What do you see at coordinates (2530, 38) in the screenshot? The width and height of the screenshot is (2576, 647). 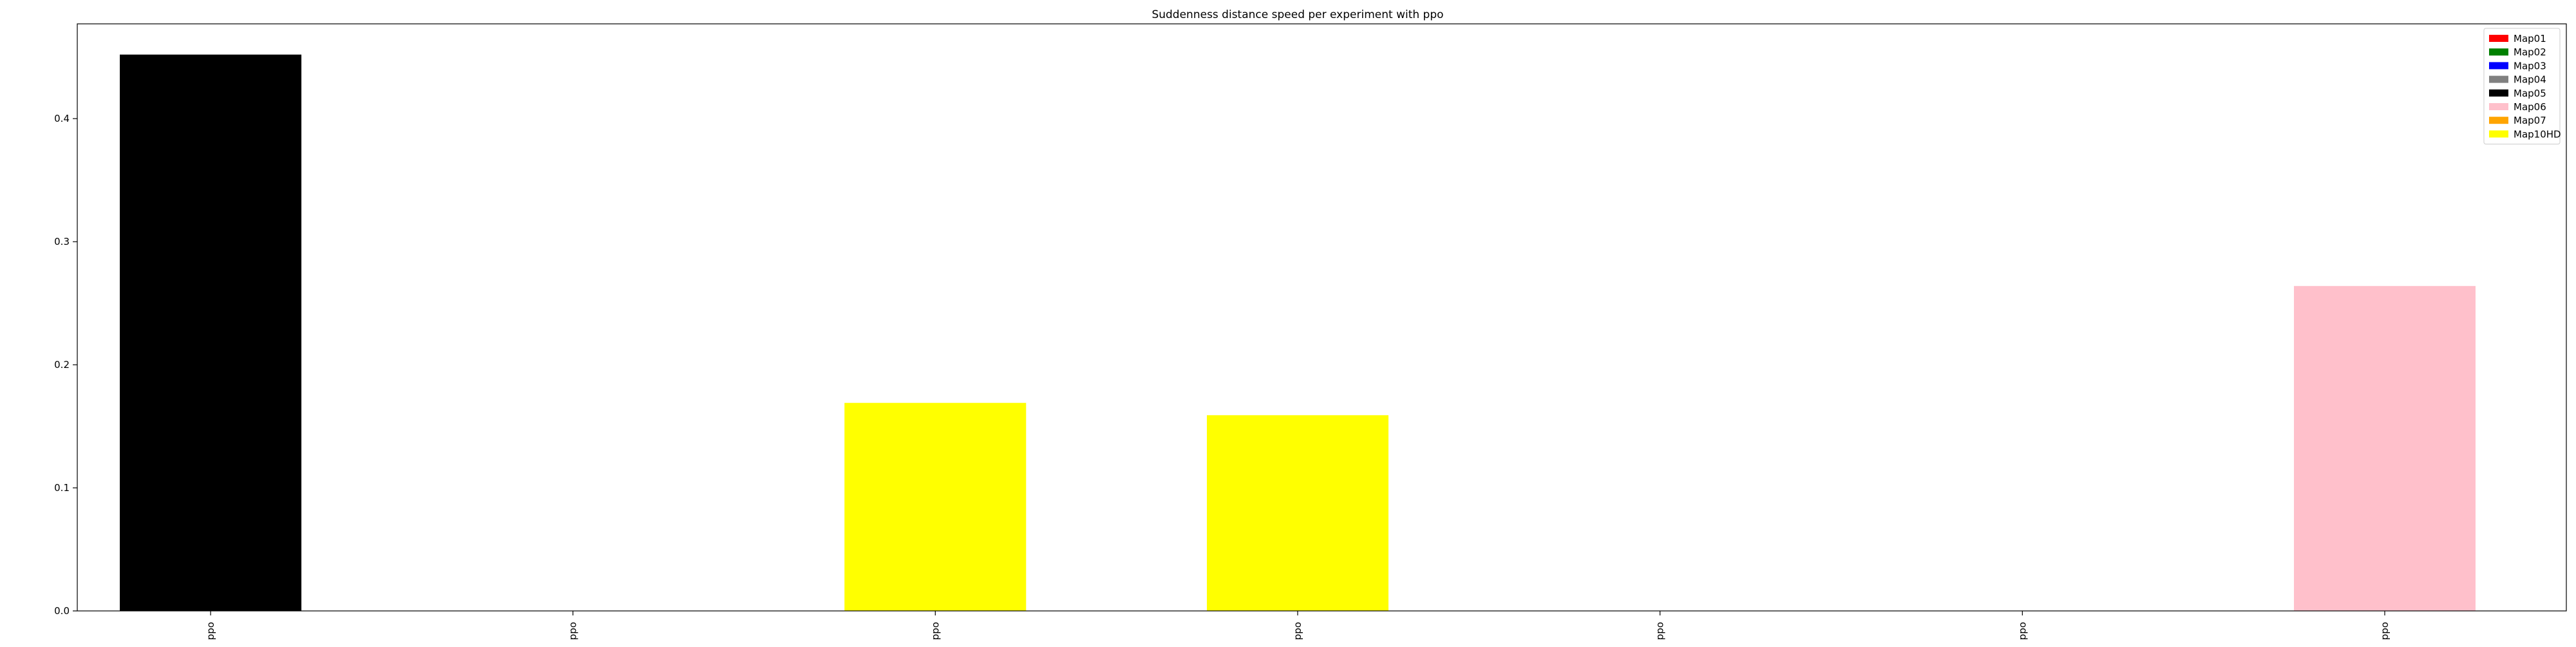 I see `legend-label: Map01` at bounding box center [2530, 38].